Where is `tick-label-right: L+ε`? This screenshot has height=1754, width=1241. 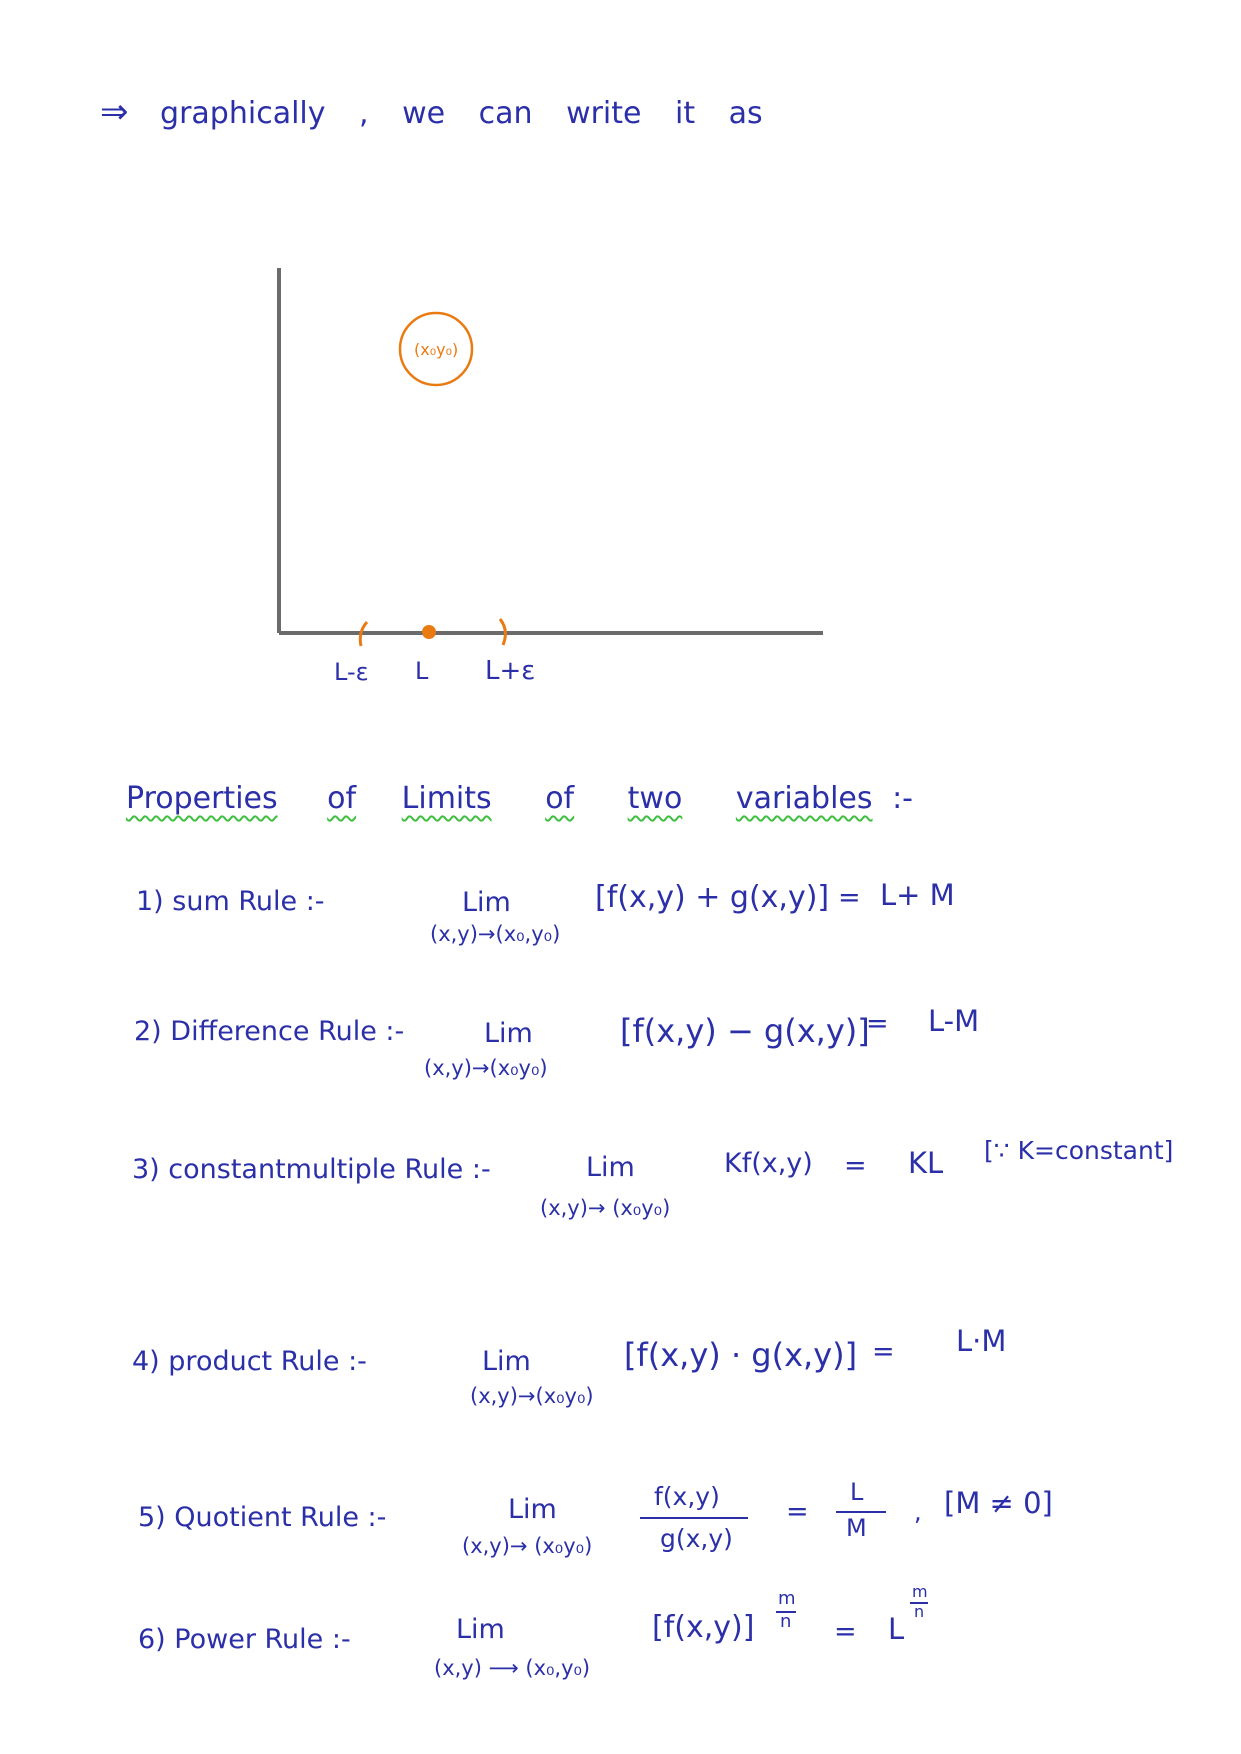
tick-label-right: L+ε is located at coordinates (510, 671).